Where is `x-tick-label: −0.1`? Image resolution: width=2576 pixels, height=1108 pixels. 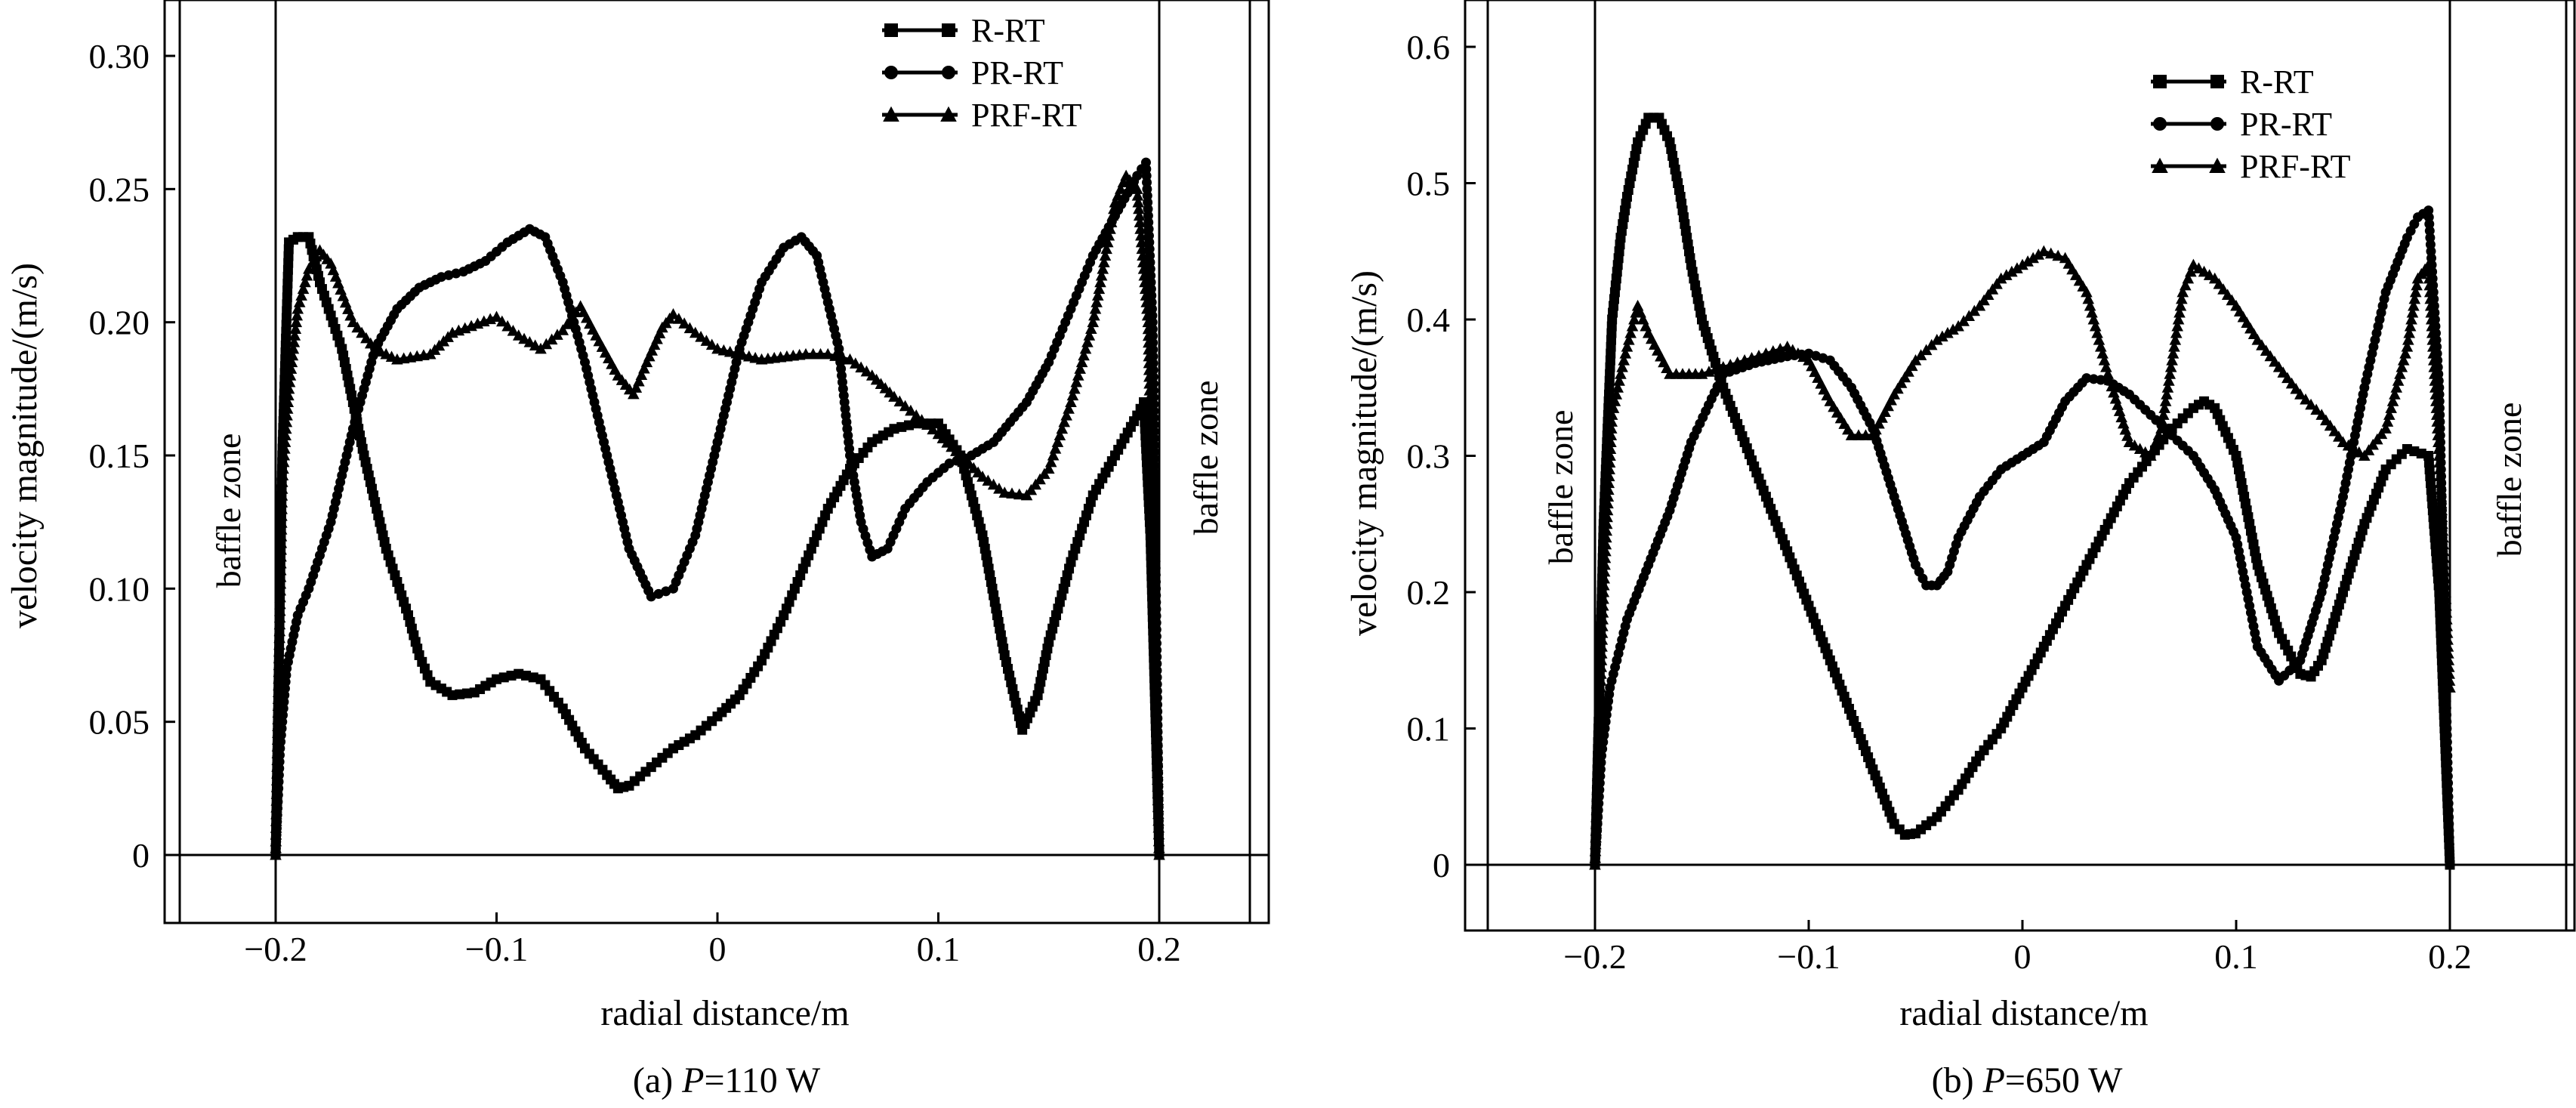
x-tick-label: −0.1 is located at coordinates (1808, 956).